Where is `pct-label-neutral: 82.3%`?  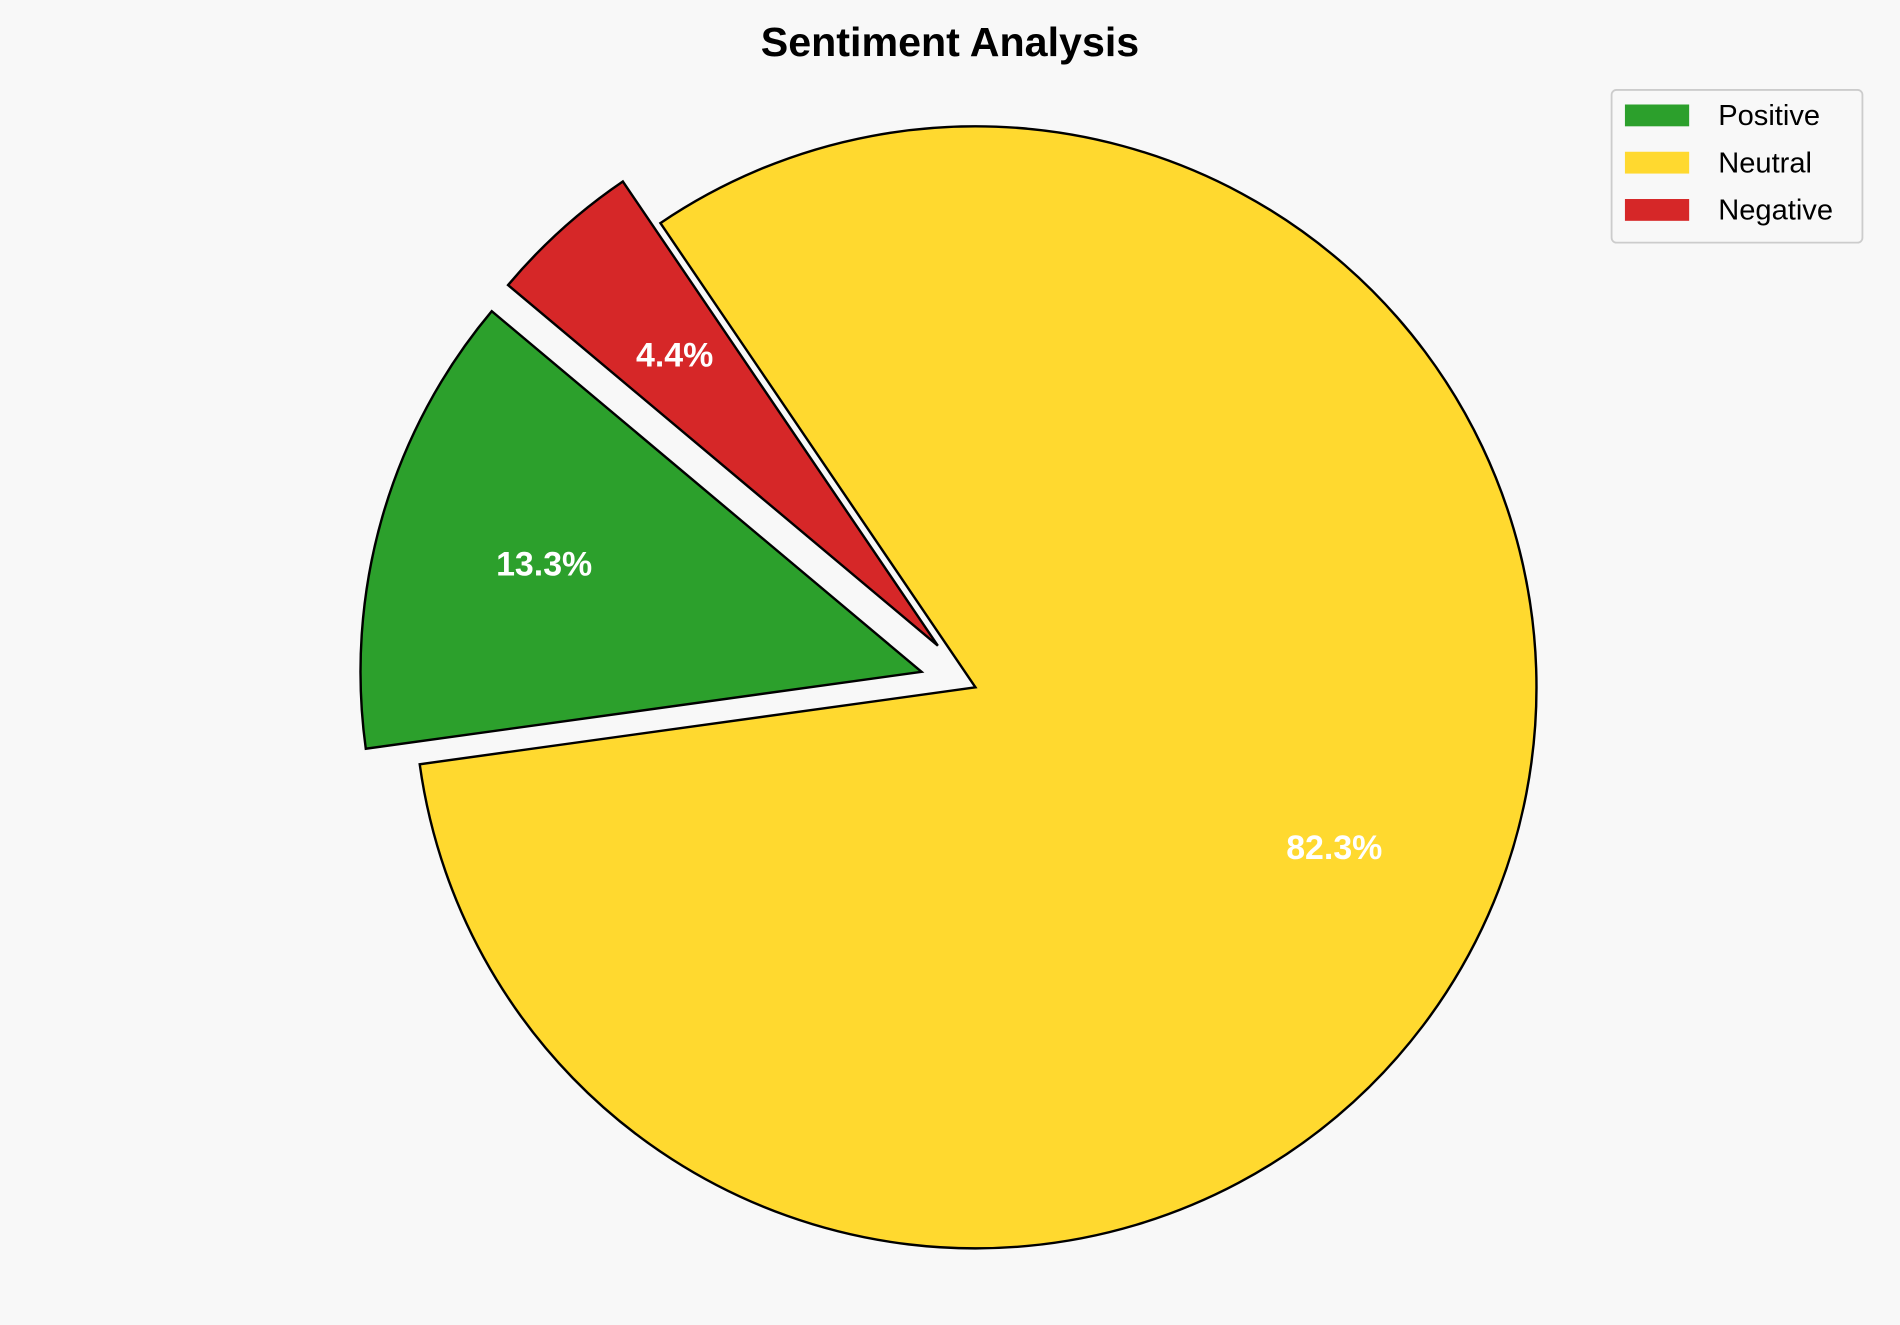 pct-label-neutral: 82.3% is located at coordinates (1334, 848).